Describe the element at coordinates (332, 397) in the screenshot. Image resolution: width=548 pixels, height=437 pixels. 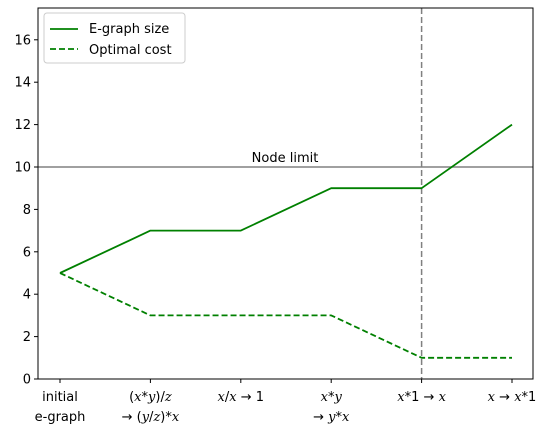
I see `x-tick-label: x*y` at that location.